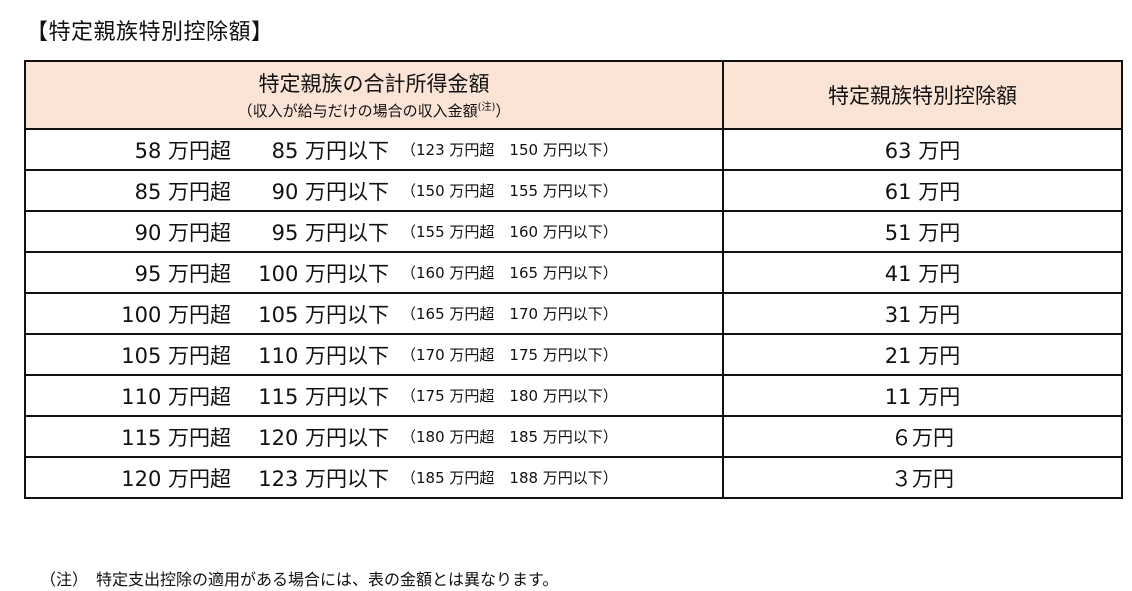  What do you see at coordinates (323, 273) in the screenshot?
I see `income-upto: 100 万円以下` at bounding box center [323, 273].